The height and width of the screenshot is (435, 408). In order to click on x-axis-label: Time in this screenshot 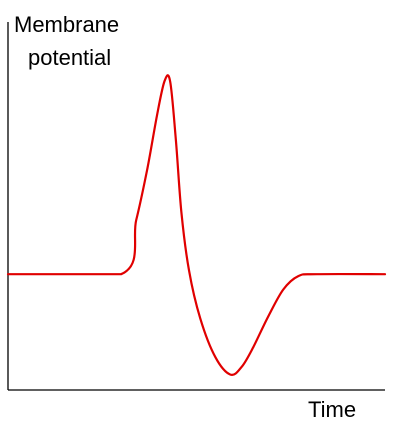, I will do `click(332, 409)`.